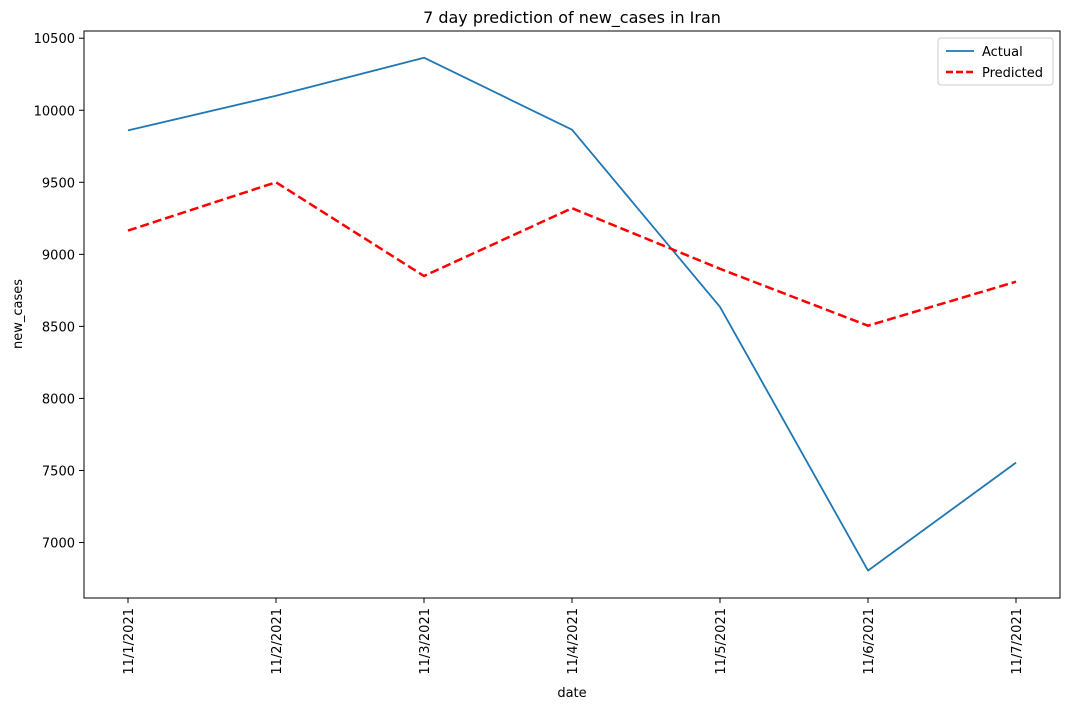 This screenshot has width=1070, height=709. Describe the element at coordinates (58, 399) in the screenshot. I see `y-tick-label: 8000` at that location.